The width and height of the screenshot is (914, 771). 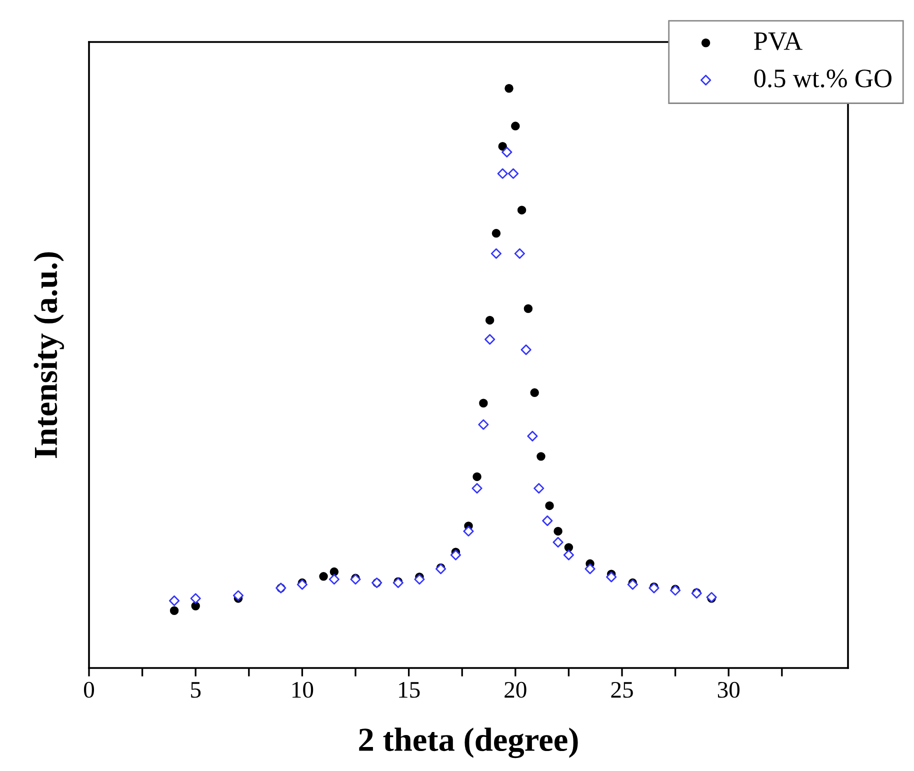 I want to click on x-tick-label: 15, so click(x=409, y=690).